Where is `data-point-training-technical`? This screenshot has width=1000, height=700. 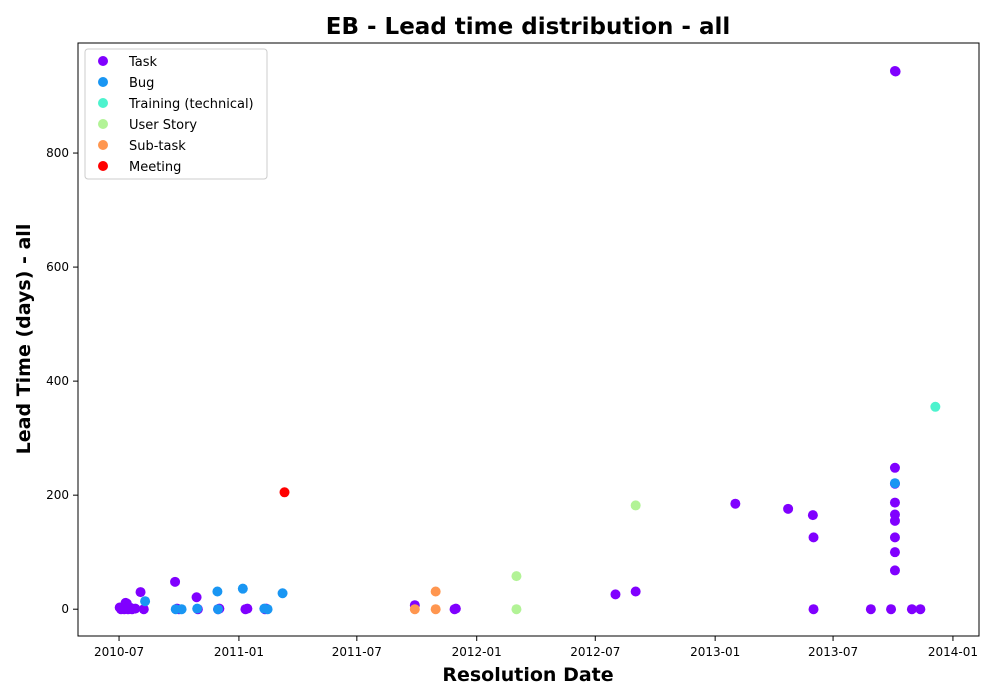 data-point-training-technical is located at coordinates (935, 406).